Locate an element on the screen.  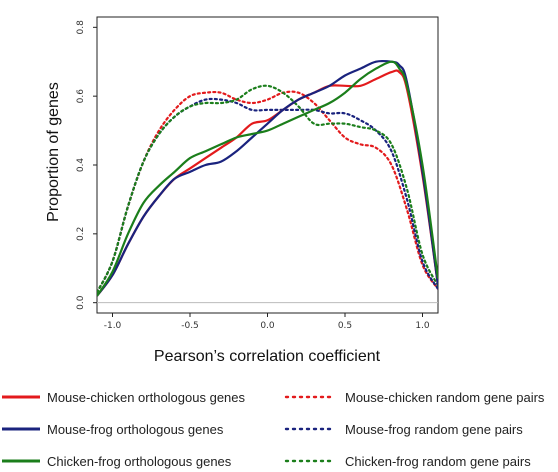
y-tick-label: 0.0 is located at coordinates (81, 302).